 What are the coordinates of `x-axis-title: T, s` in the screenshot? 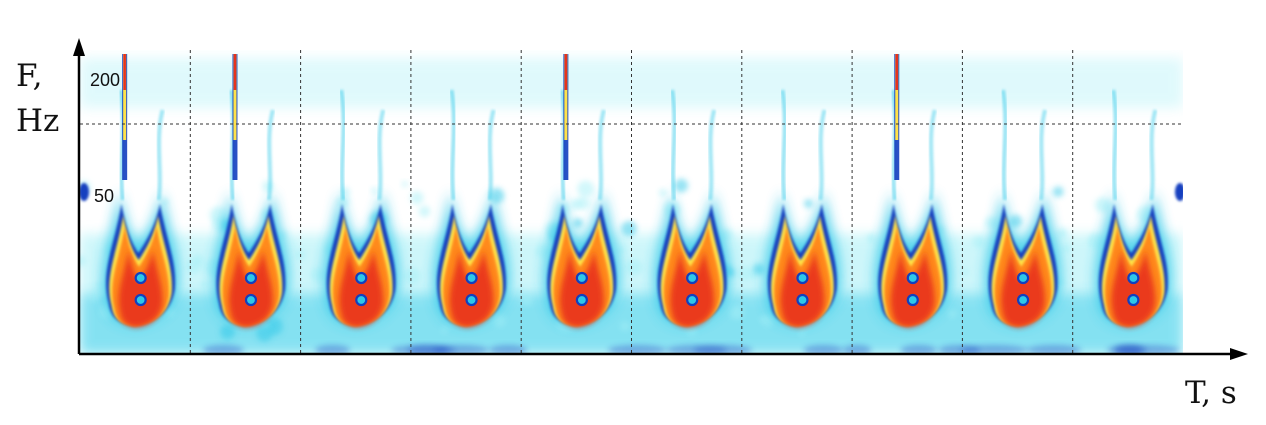 It's located at (1211, 393).